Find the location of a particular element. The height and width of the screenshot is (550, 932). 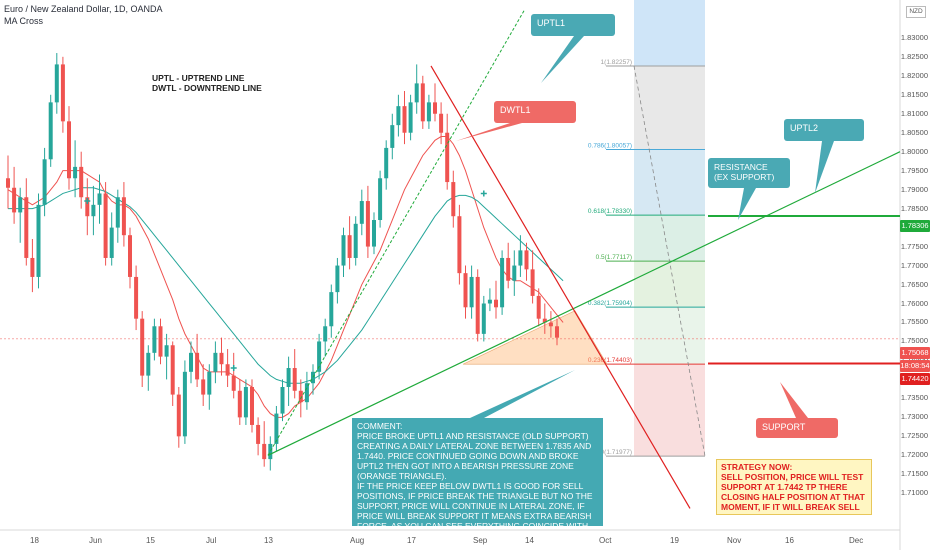

callout-support: SUPPORT is located at coordinates (797, 428).